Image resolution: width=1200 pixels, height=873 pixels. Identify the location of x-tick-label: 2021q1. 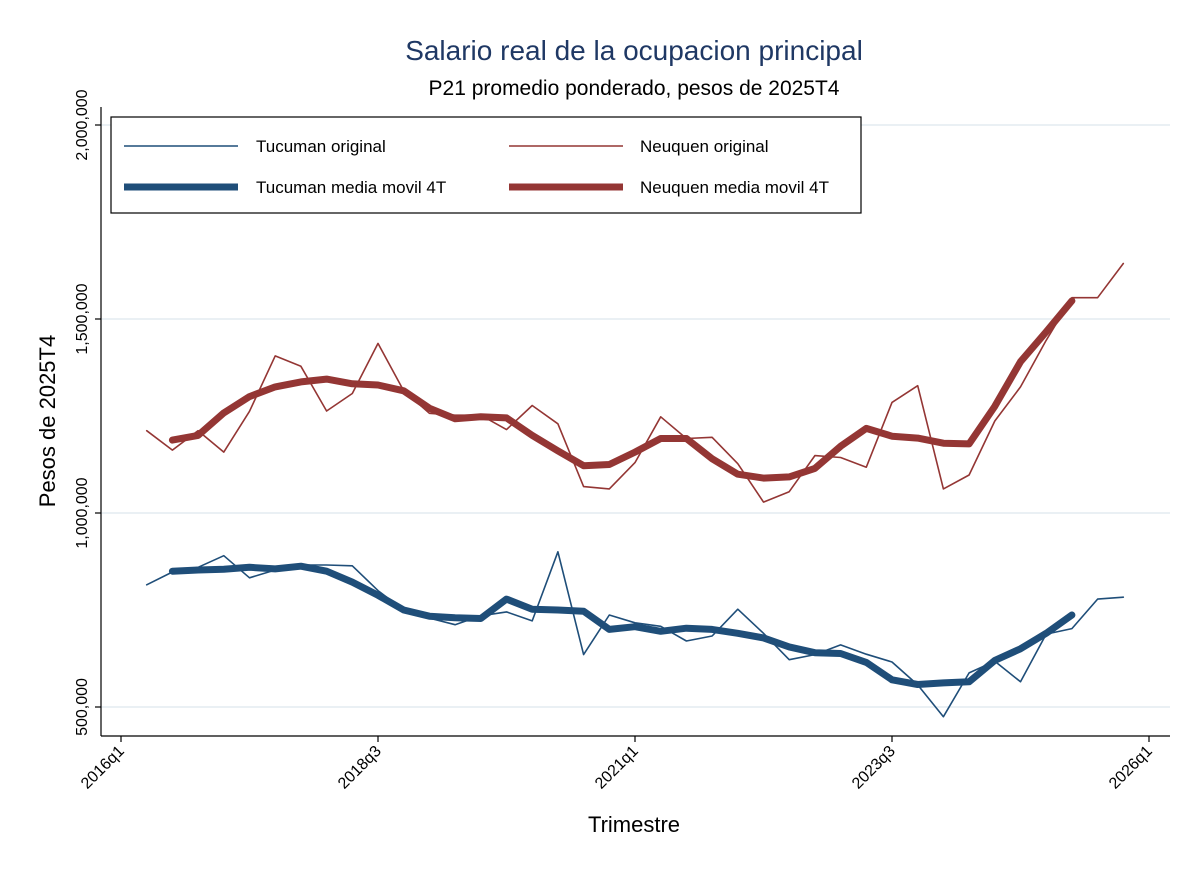
(617, 768).